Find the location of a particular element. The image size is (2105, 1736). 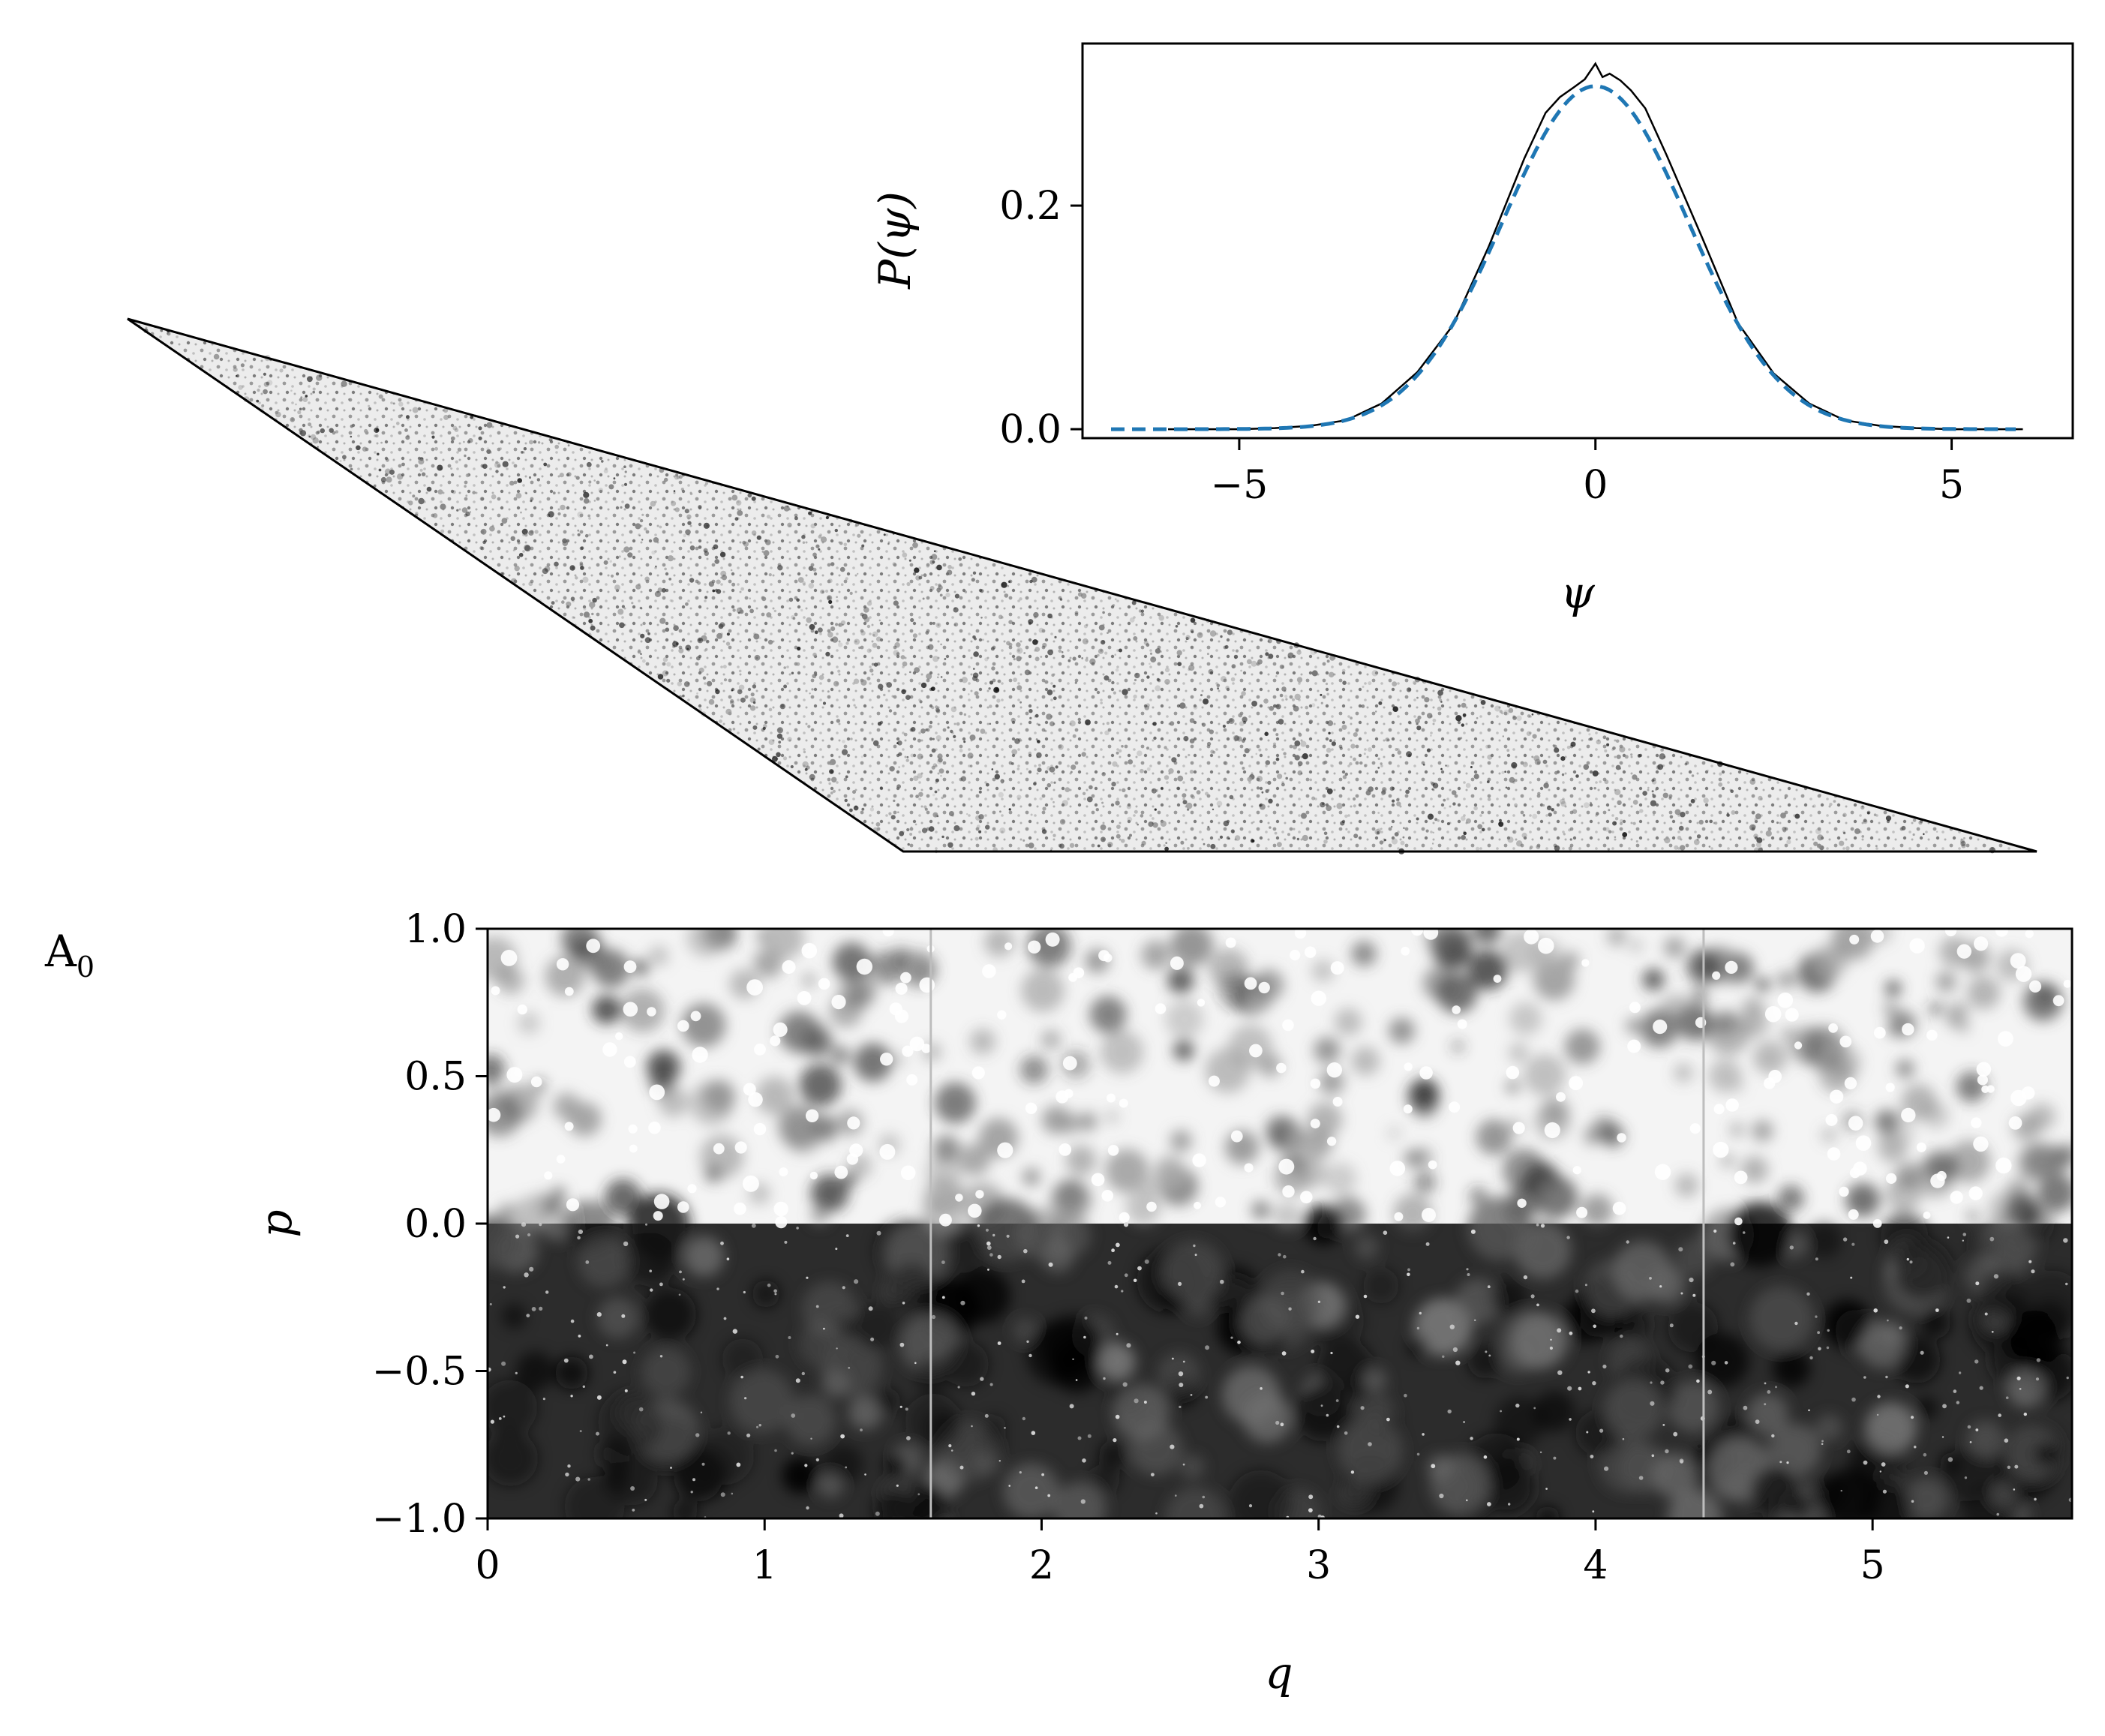

inset-x-tick-label: 5 is located at coordinates (1951, 486).